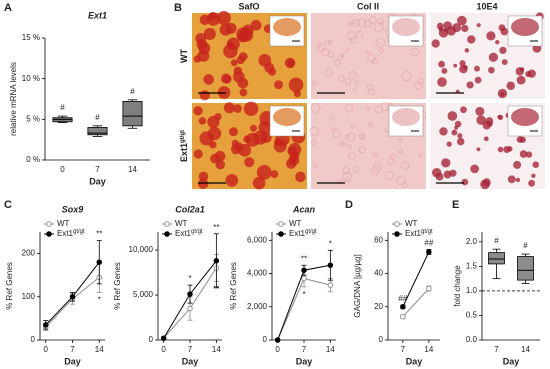  I want to click on chart-title: Ext1, so click(97, 15).